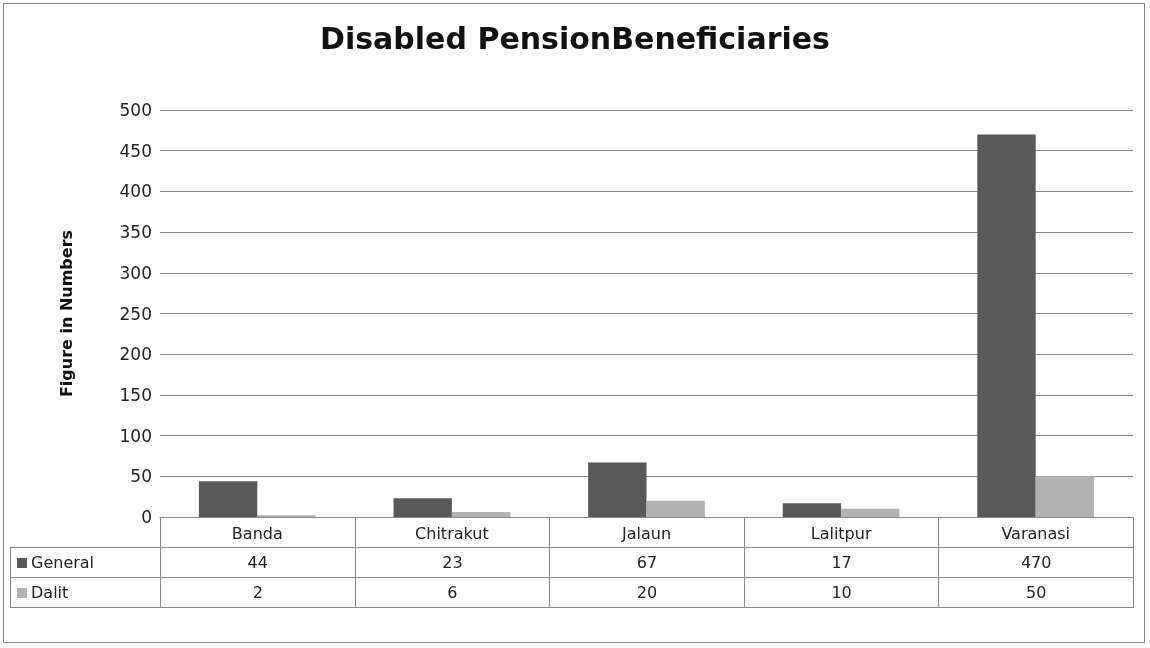  Describe the element at coordinates (141, 476) in the screenshot. I see `y-tick-label: 50` at that location.